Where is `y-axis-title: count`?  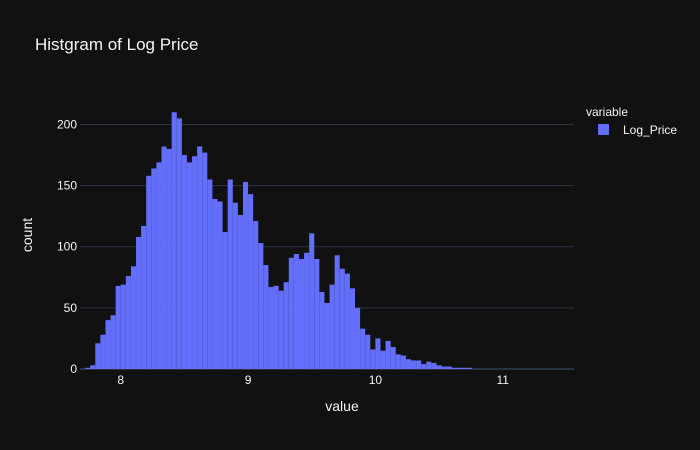 y-axis-title: count is located at coordinates (27, 235).